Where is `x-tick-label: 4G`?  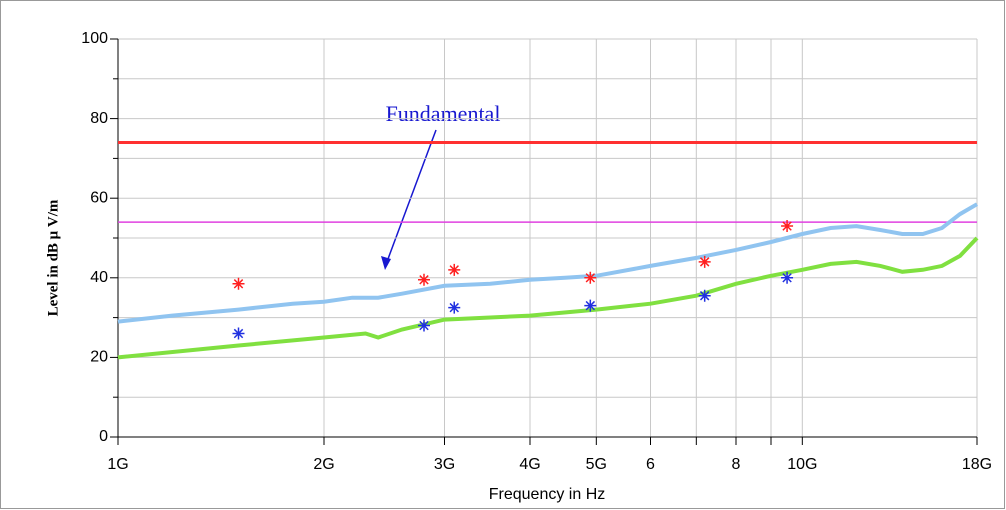 x-tick-label: 4G is located at coordinates (529, 464).